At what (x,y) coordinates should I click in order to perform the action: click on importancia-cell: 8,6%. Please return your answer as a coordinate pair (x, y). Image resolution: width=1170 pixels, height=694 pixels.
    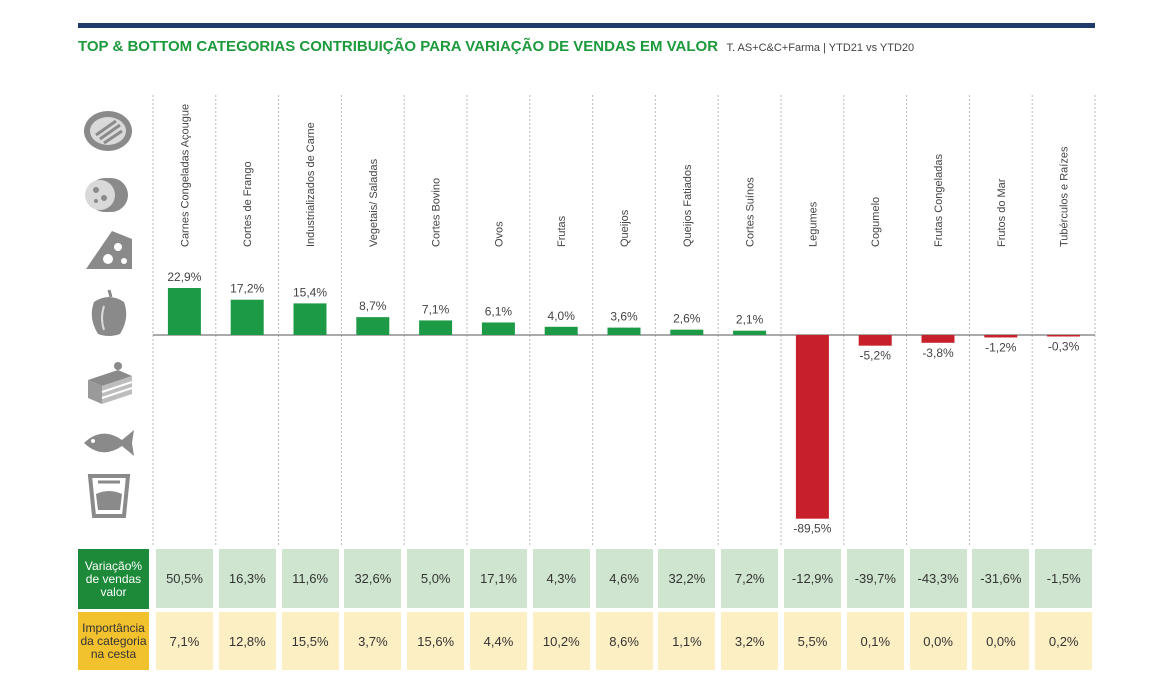
    Looking at the image, I should click on (624, 641).